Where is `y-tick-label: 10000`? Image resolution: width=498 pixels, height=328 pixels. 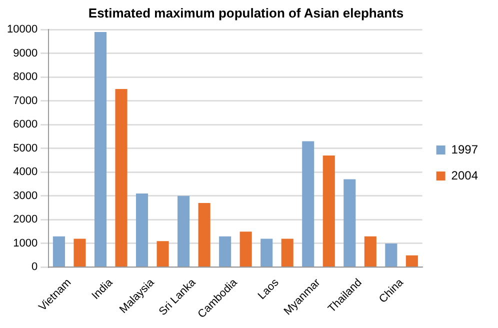 y-tick-label: 10000 is located at coordinates (22, 30).